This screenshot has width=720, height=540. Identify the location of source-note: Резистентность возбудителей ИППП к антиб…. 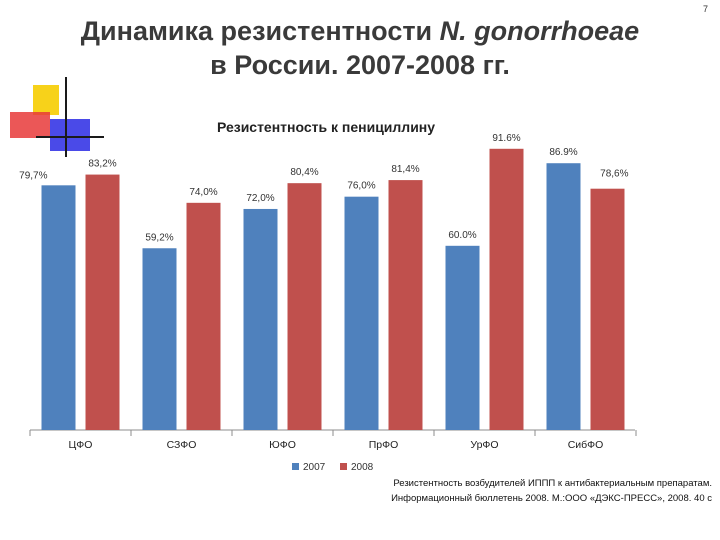
(502, 491).